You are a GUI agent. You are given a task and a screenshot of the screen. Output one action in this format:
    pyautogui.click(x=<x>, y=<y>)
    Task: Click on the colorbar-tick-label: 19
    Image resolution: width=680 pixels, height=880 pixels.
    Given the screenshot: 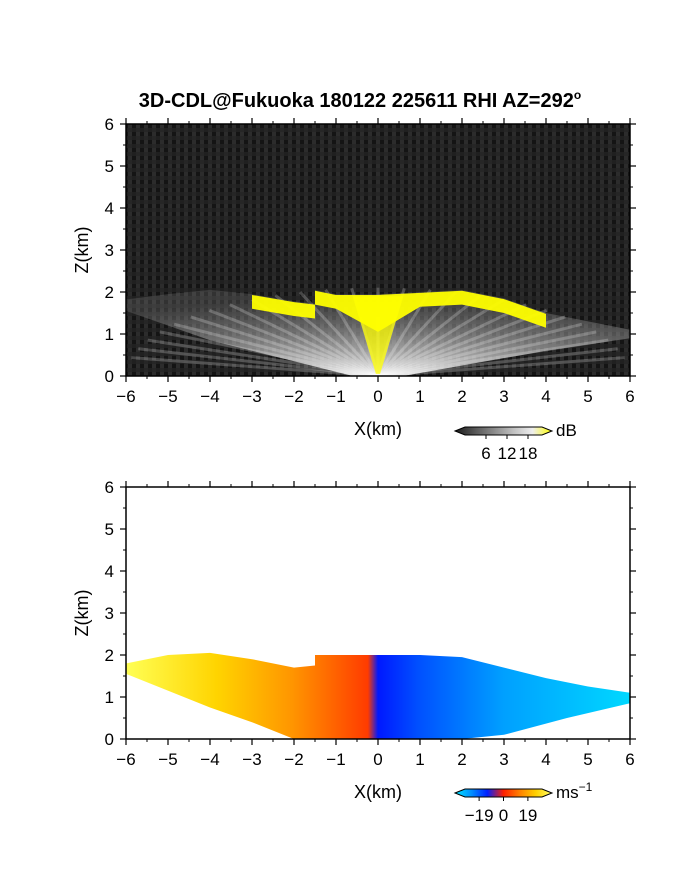 What is the action you would take?
    pyautogui.click(x=527, y=815)
    